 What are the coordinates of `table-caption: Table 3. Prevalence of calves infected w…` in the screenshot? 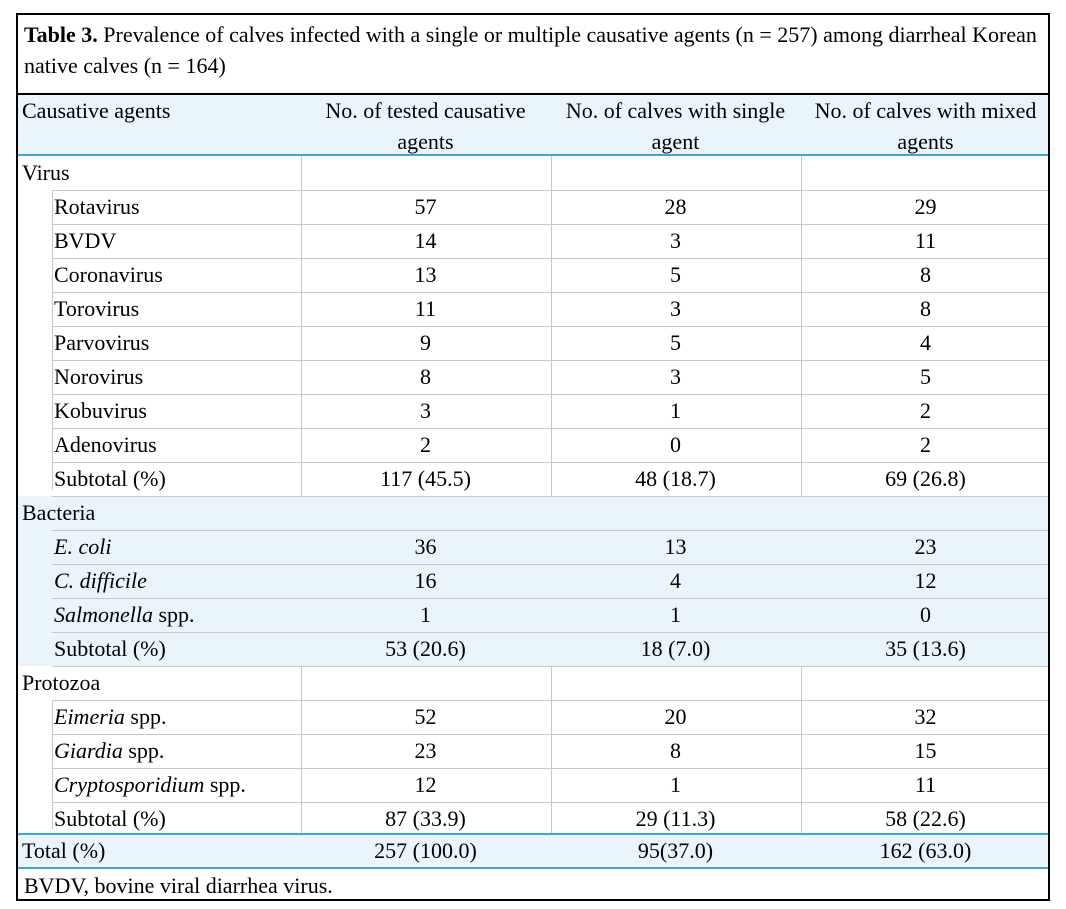 It's located at (533, 54).